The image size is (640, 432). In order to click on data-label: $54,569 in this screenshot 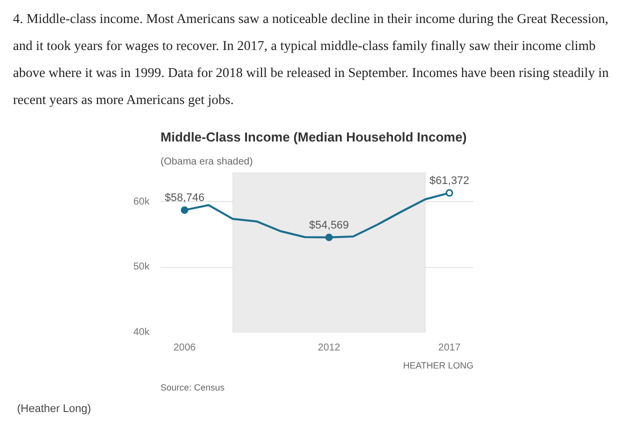, I will do `click(329, 225)`.